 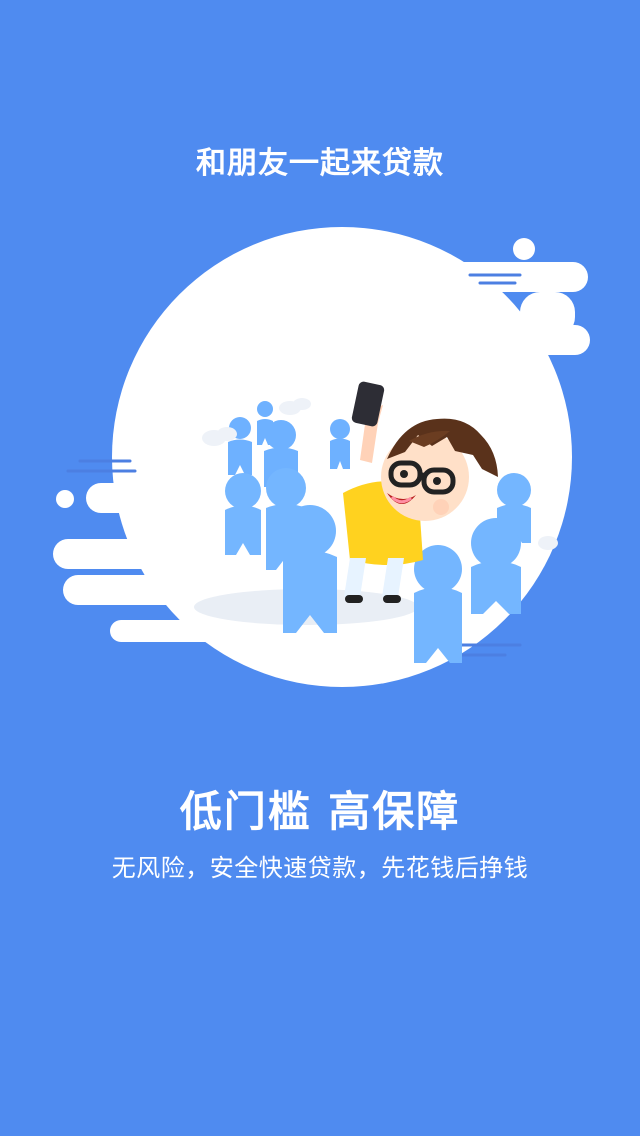 I want to click on small-clouds, so click(x=380, y=474).